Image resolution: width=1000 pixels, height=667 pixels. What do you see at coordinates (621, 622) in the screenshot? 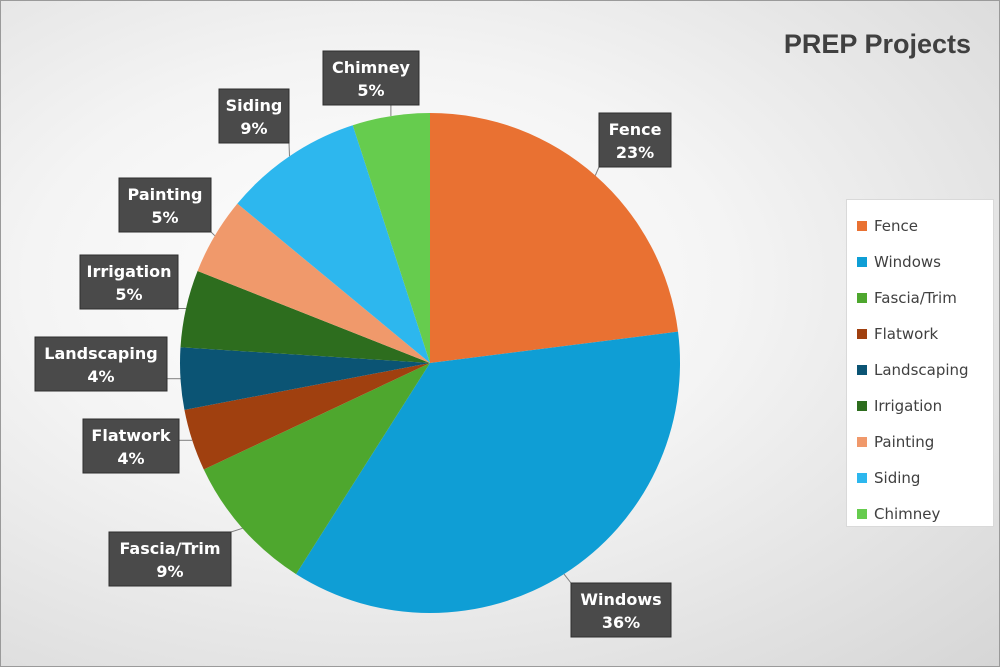
I see `data-label-value: 36%` at bounding box center [621, 622].